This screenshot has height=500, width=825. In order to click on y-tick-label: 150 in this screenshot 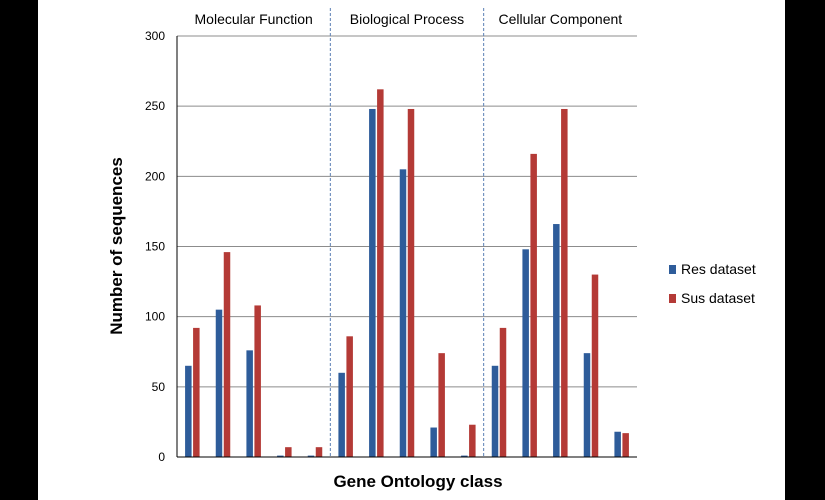, I will do `click(155, 247)`.